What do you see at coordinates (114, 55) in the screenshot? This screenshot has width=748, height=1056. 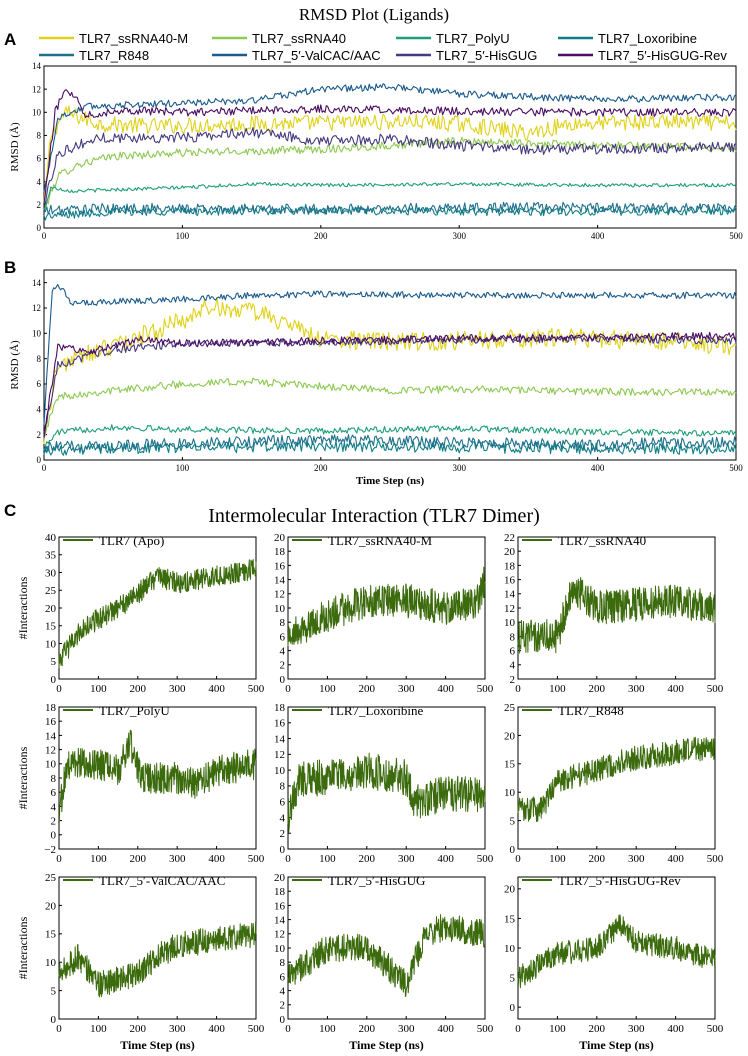 I see `legend-label: TLR7_R848` at bounding box center [114, 55].